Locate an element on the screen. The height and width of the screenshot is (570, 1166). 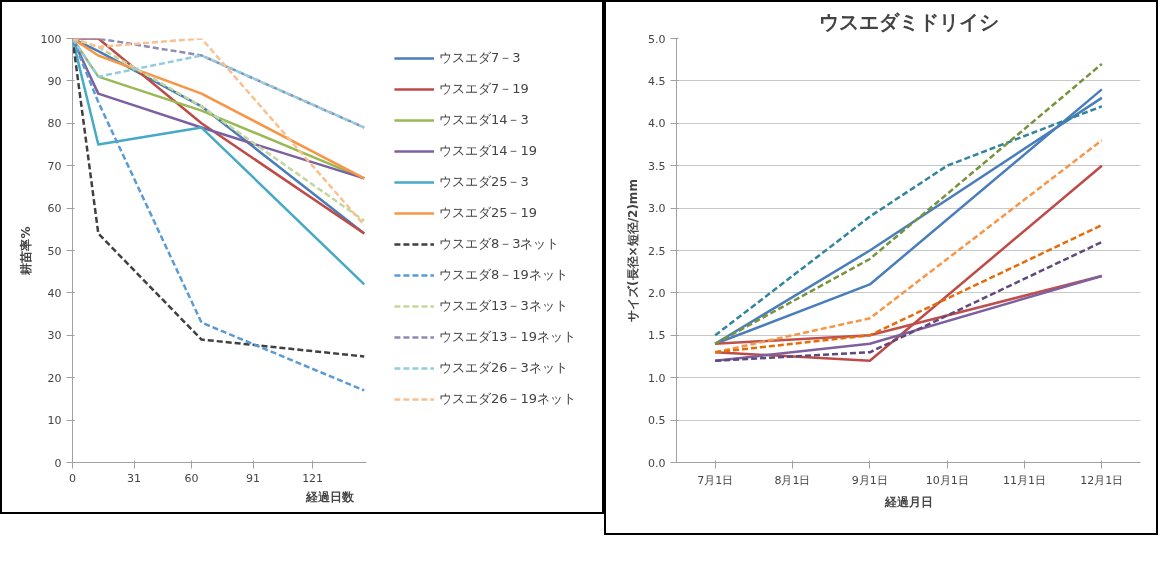
x-tick-label: 91 is located at coordinates (253, 478).